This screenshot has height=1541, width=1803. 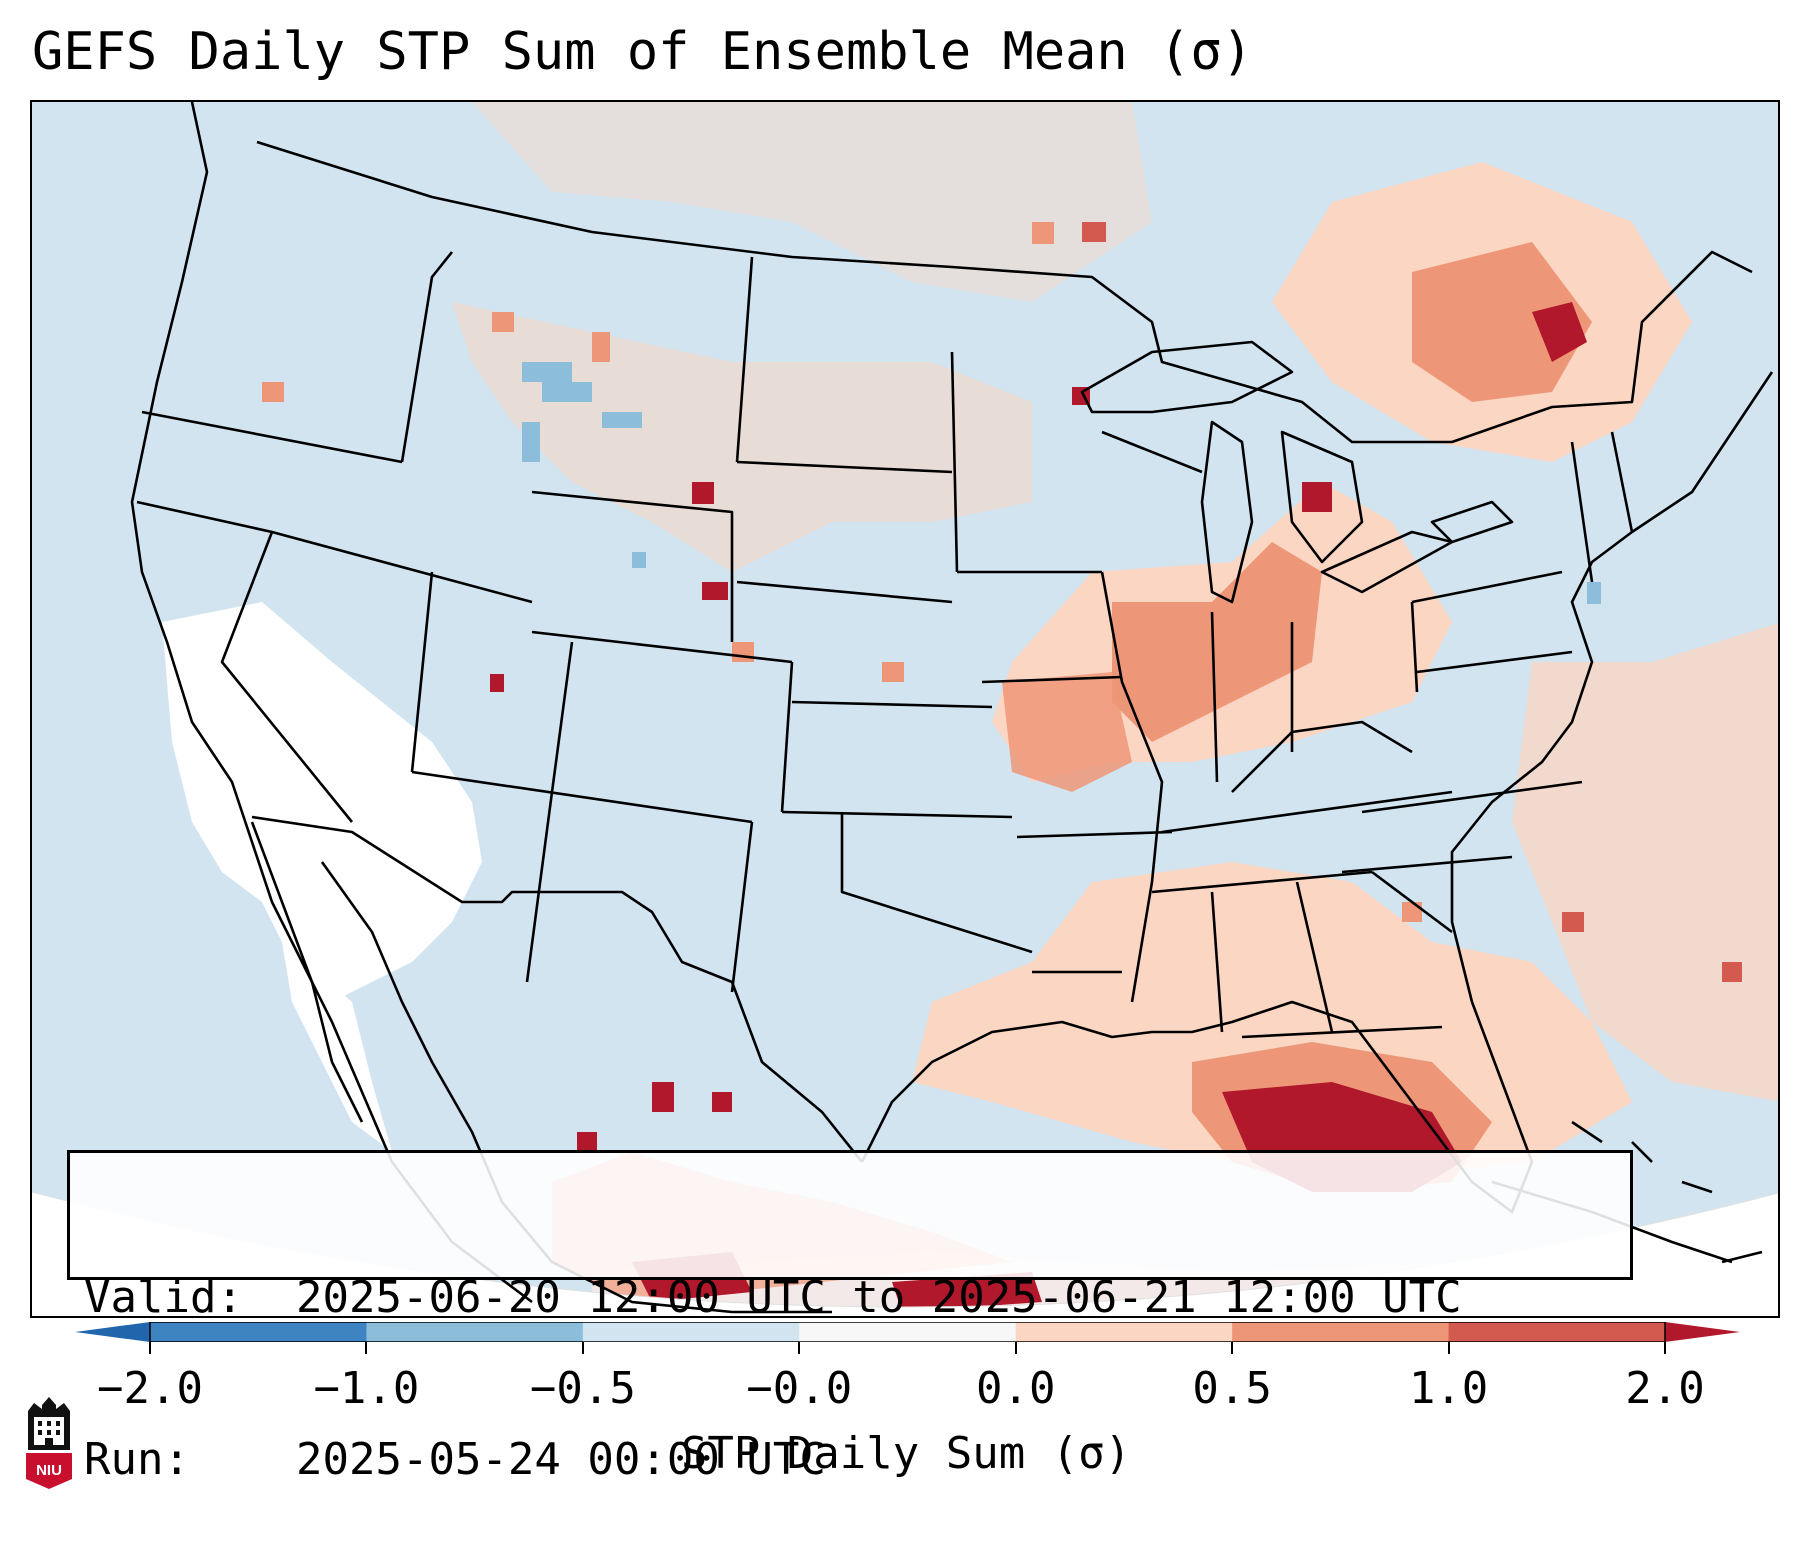 What do you see at coordinates (137, 1459) in the screenshot?
I see `run-label: Run:` at bounding box center [137, 1459].